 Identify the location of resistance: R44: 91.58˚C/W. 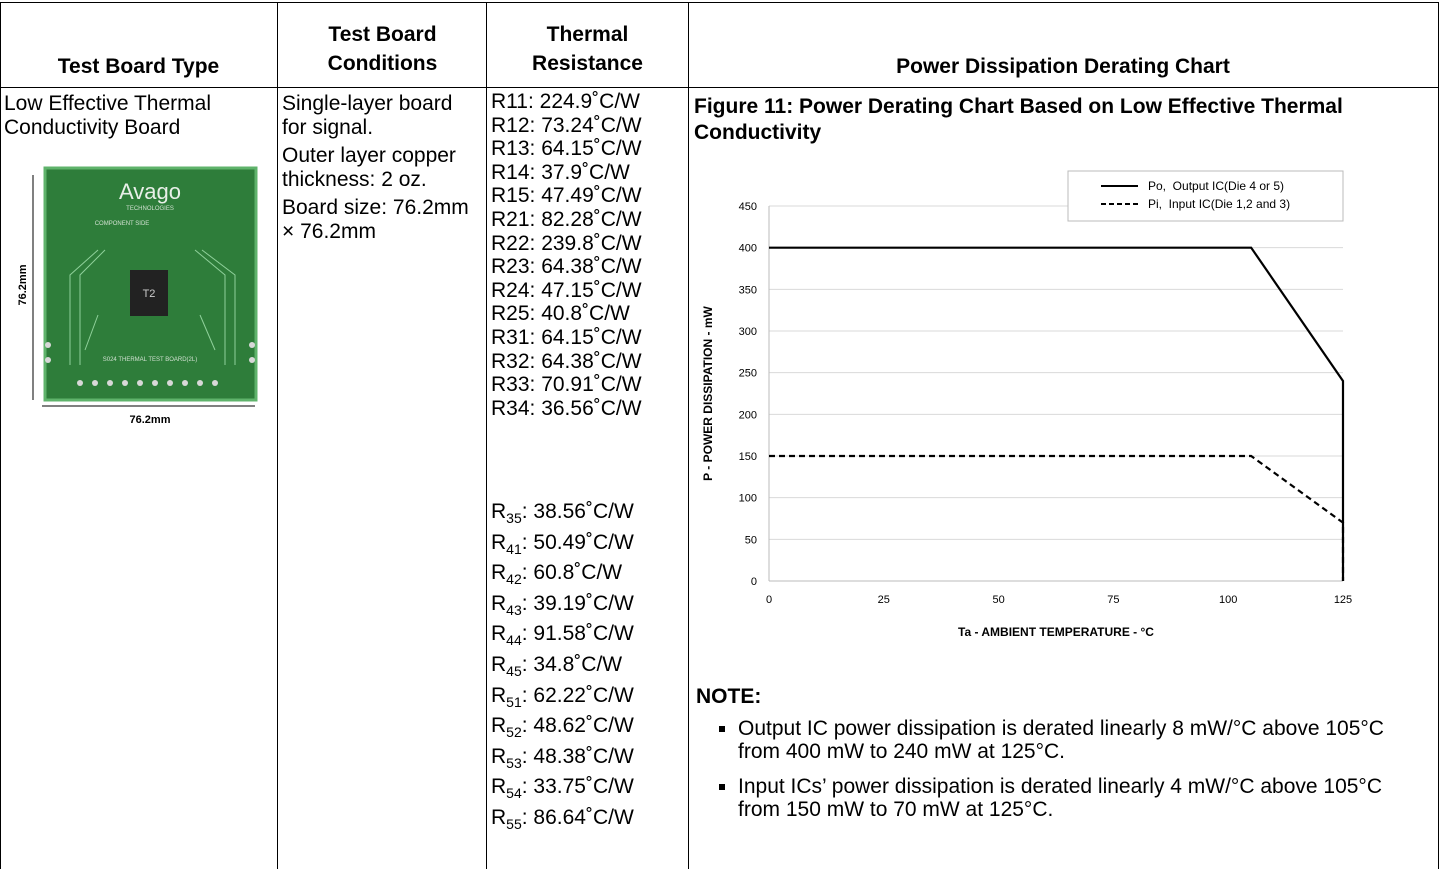
(562, 635).